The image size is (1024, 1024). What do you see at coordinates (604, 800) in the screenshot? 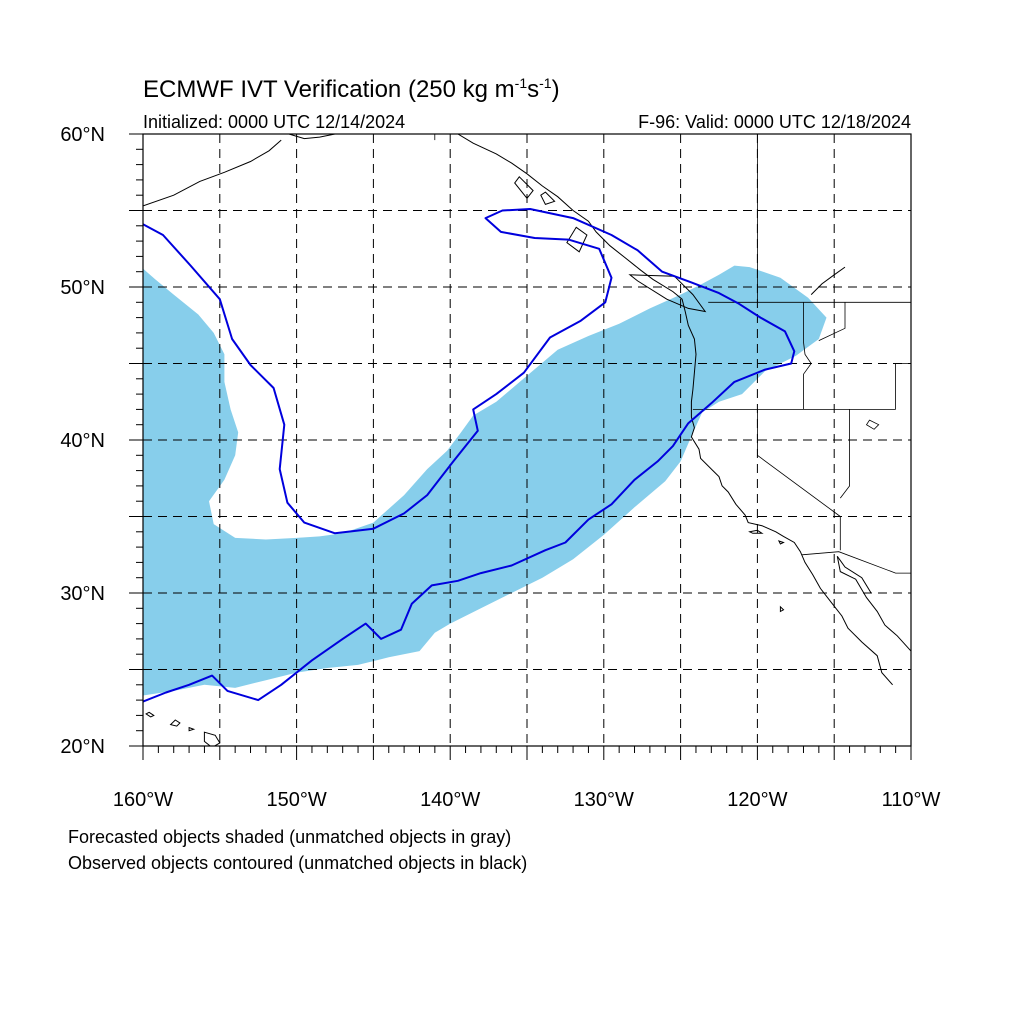
I see `lon-tick-label: 130°W` at bounding box center [604, 800].